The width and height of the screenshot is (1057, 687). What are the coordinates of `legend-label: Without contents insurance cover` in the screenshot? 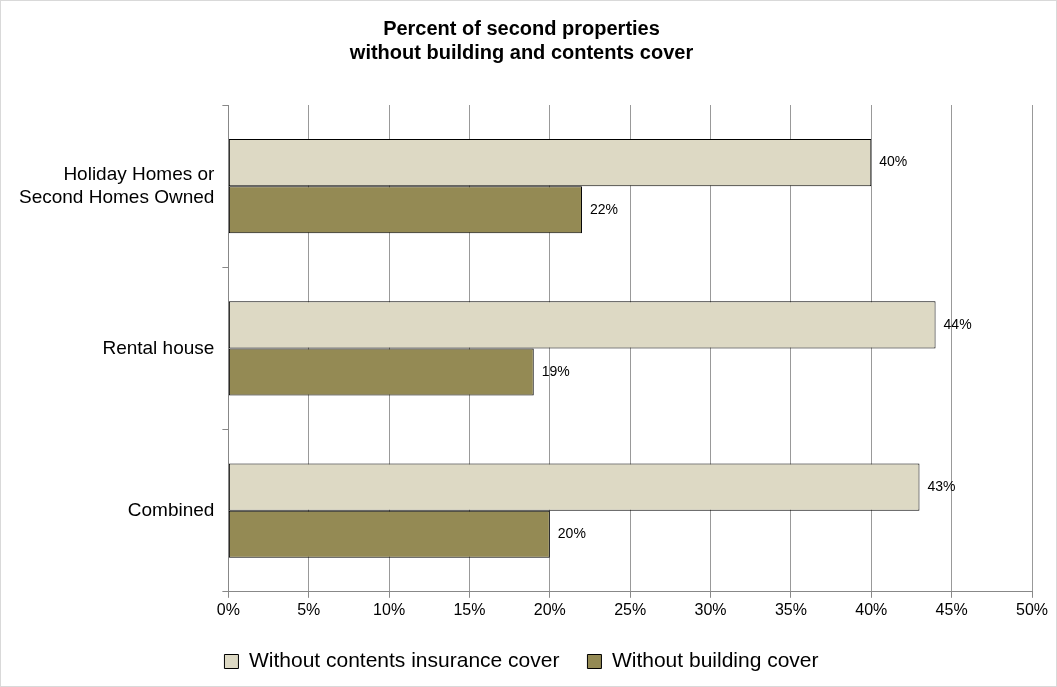 It's located at (404, 660).